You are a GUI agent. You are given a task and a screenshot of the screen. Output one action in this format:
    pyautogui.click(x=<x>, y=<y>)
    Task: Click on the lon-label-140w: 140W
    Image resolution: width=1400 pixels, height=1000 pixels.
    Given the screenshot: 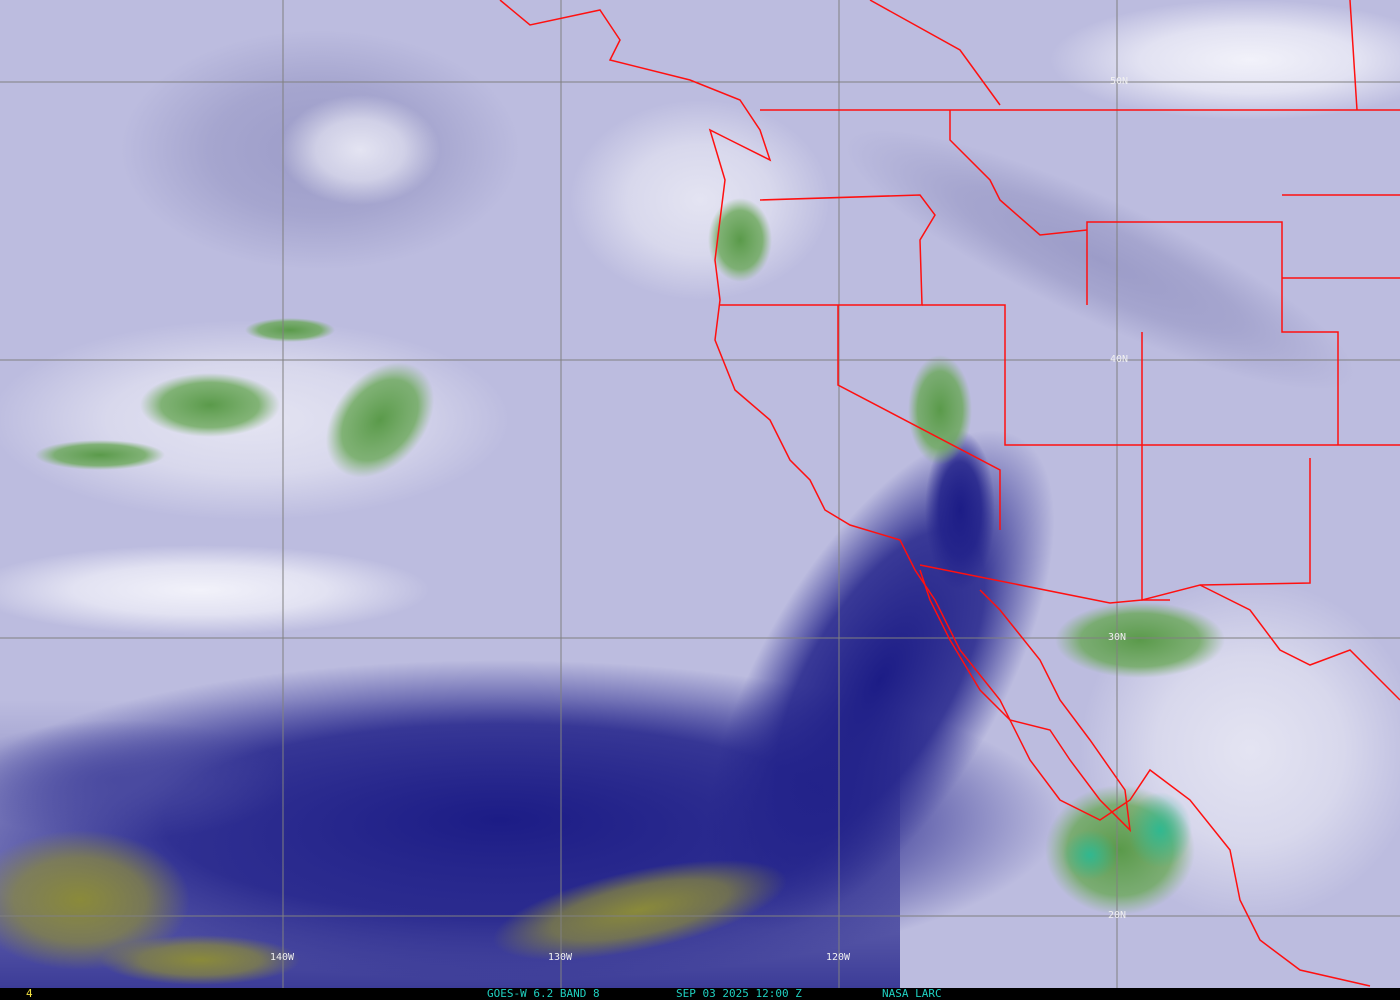 What is the action you would take?
    pyautogui.click(x=282, y=957)
    